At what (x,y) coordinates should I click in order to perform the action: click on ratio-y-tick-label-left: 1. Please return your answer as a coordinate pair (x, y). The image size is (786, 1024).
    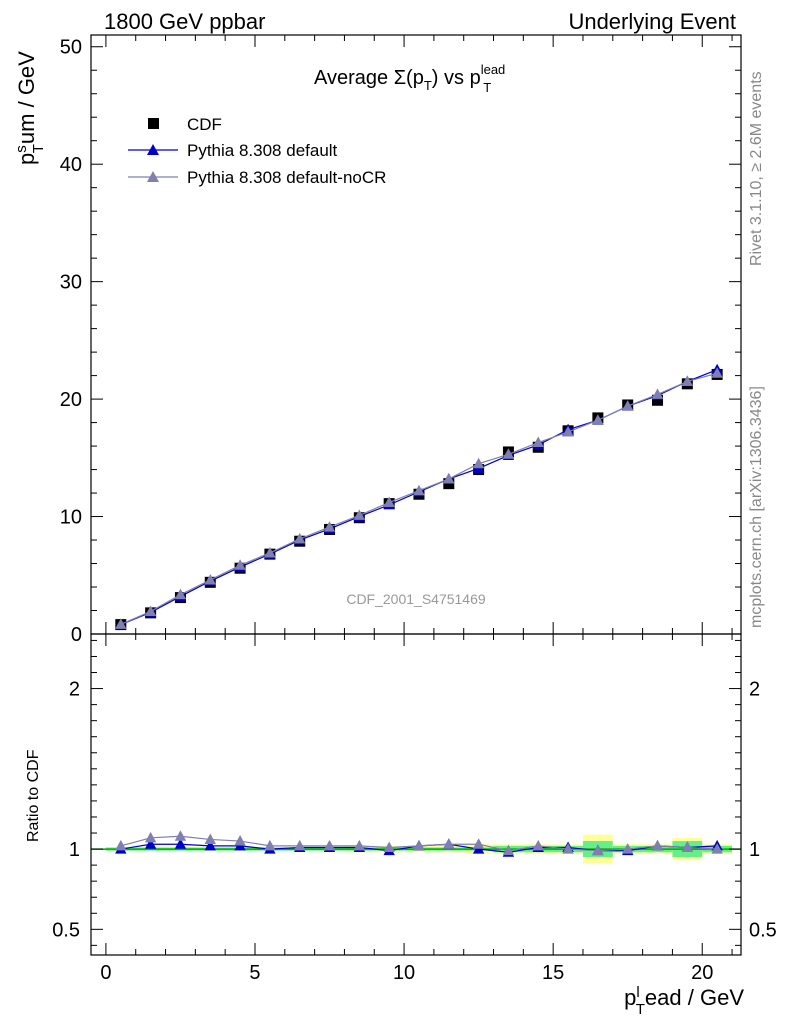
    Looking at the image, I should click on (74, 850).